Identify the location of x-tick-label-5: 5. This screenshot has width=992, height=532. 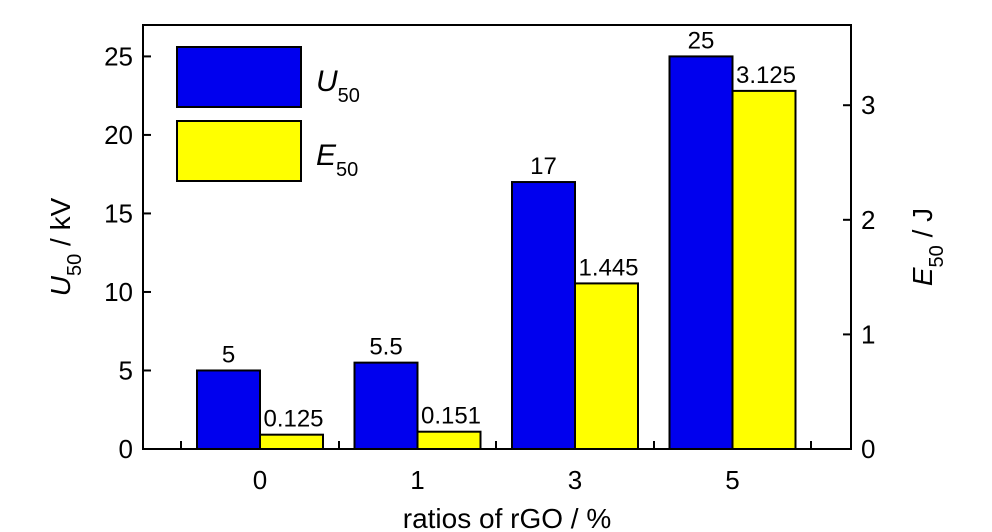
(732, 480).